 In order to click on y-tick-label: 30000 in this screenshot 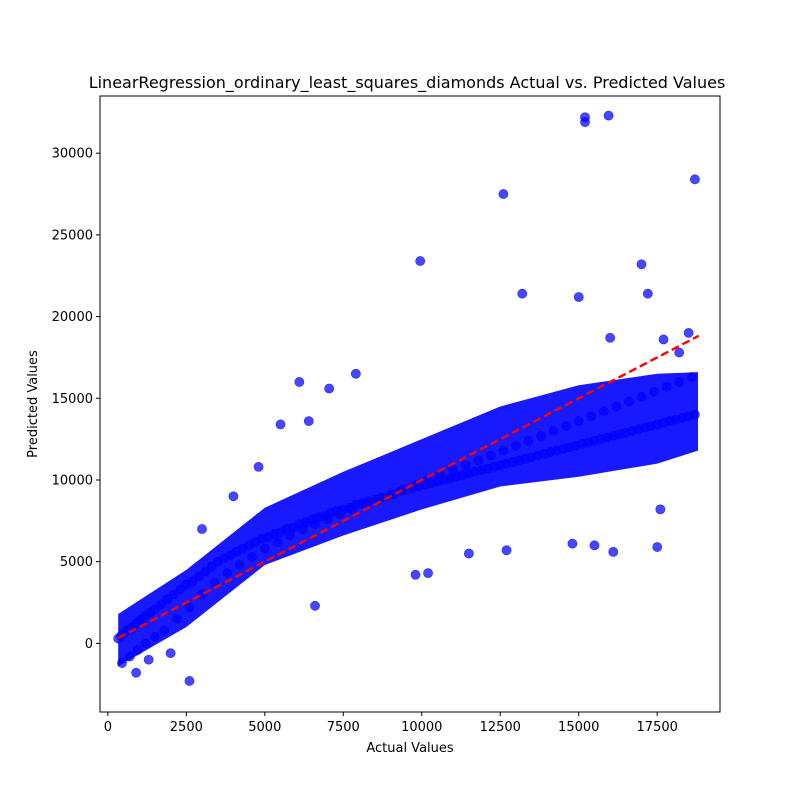, I will do `click(72, 154)`.